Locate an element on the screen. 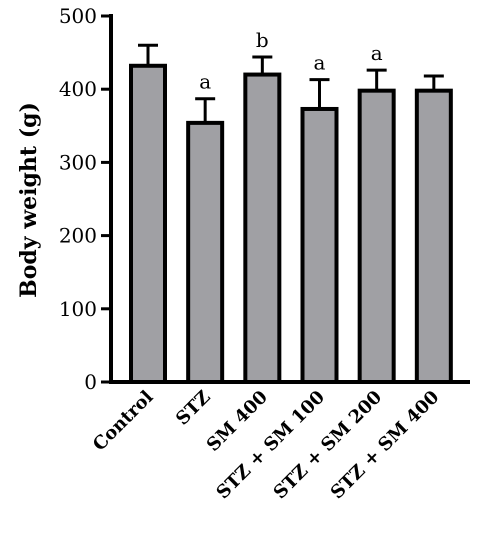 Image resolution: width=494 pixels, height=550 pixels. x-category-label: STZ + SM 400 is located at coordinates (385, 445).